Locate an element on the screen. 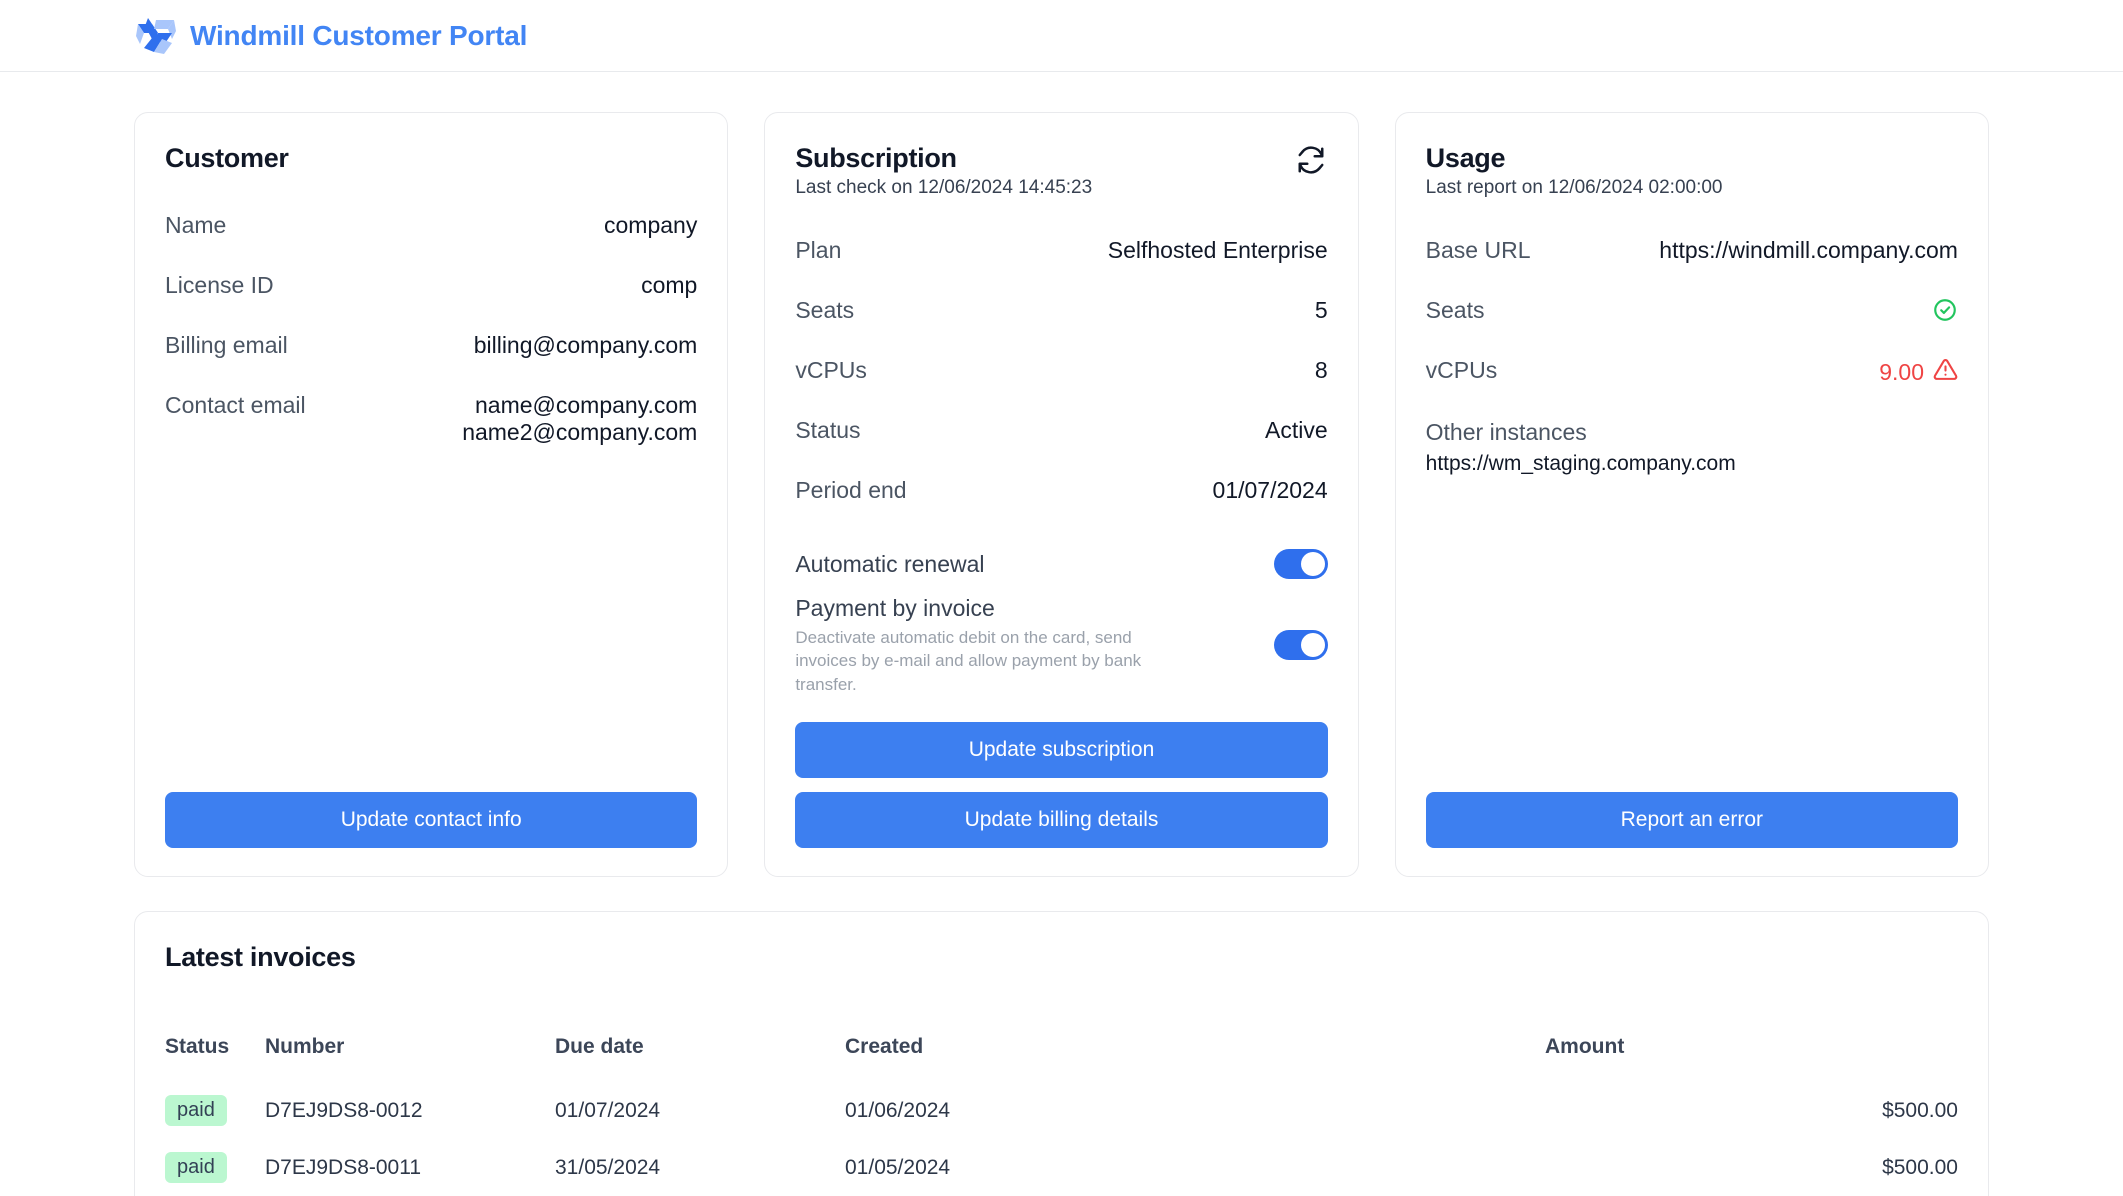  subscription-row-seats-value: 5 is located at coordinates (1321, 310).